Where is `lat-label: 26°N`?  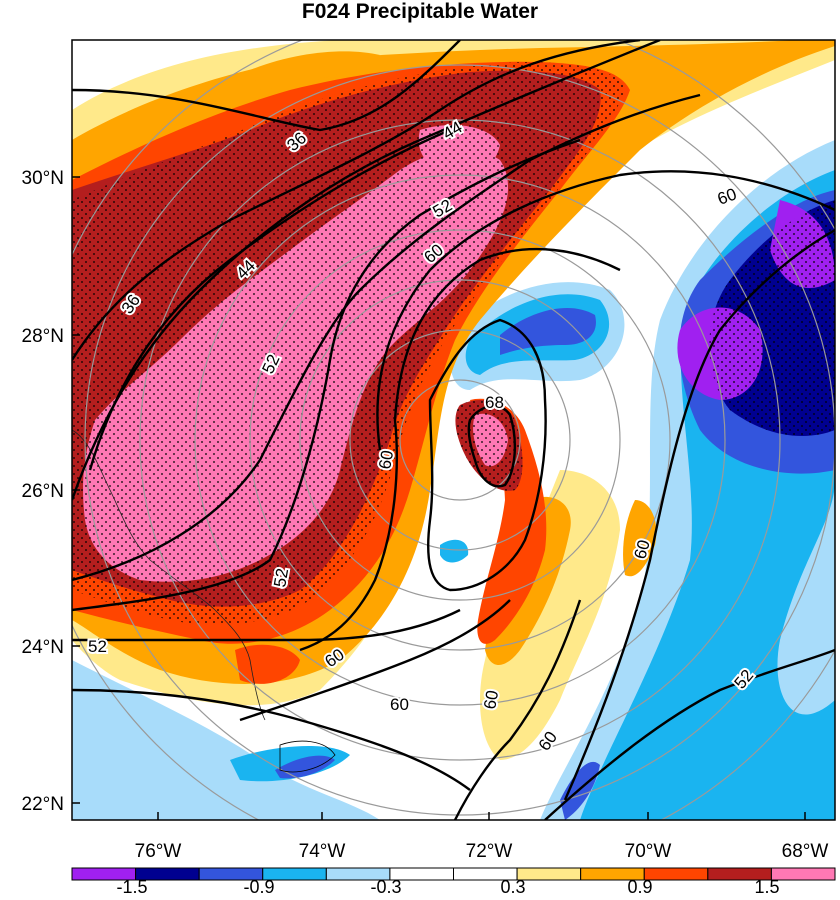 lat-label: 26°N is located at coordinates (43, 491).